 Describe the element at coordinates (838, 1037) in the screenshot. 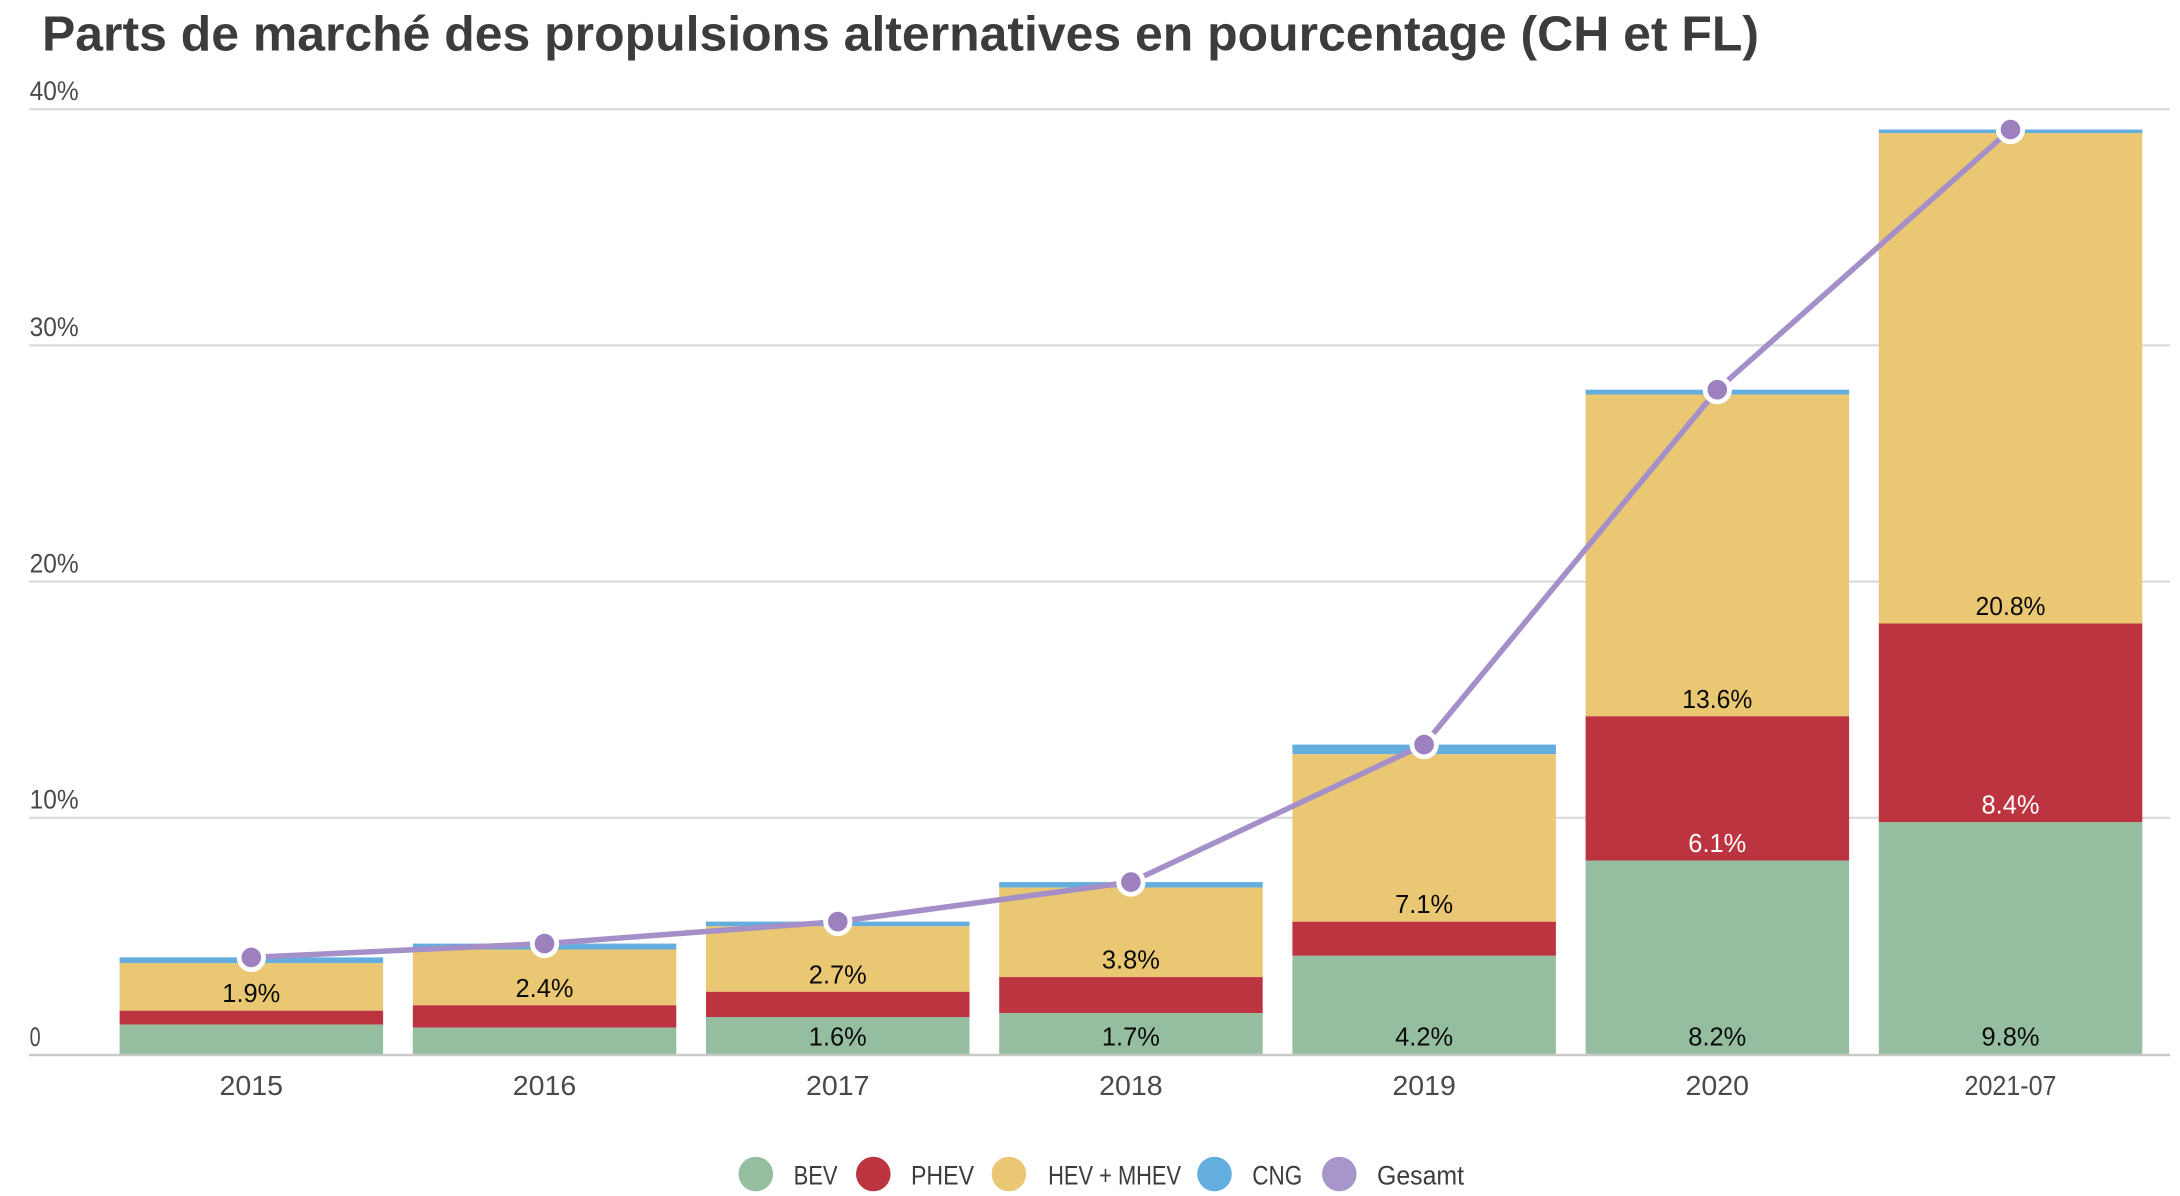

I see `svg-text: 1.6%` at that location.